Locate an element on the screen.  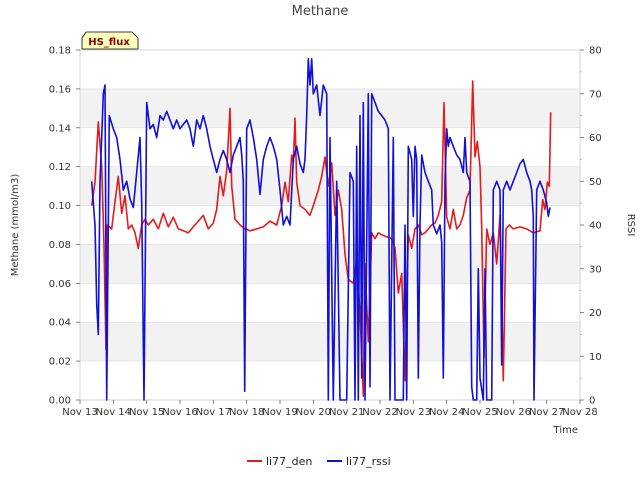
x-tick-label: Nov 22 is located at coordinates (379, 412).